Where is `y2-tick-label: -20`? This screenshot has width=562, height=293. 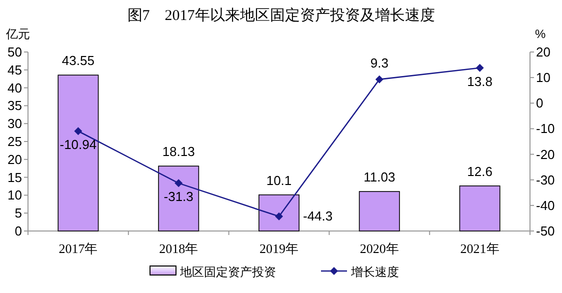
y2-tick-label: -20 is located at coordinates (545, 154).